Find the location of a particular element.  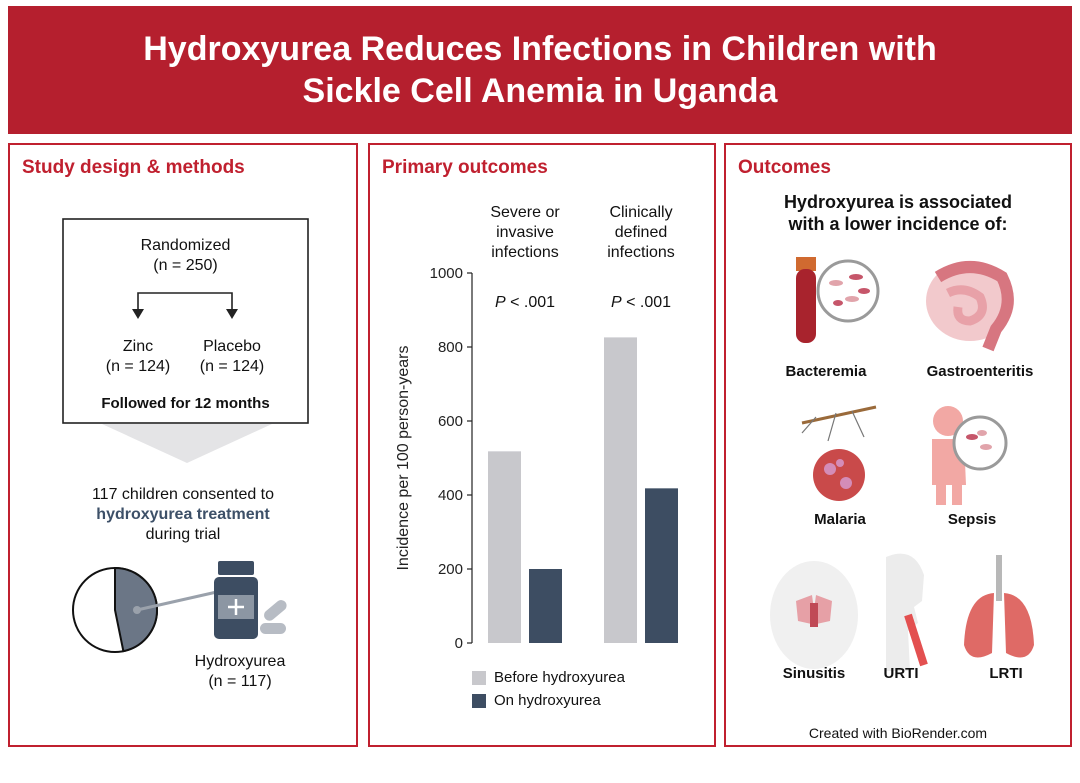

consent-highlight: hydroxyurea treatment is located at coordinates (183, 514).